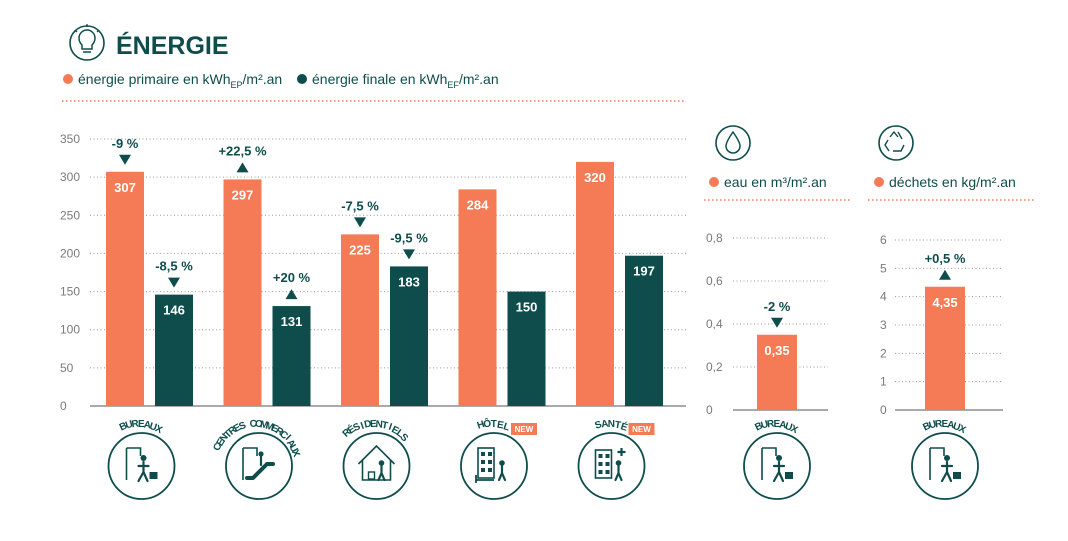 This screenshot has height=541, width=1068. What do you see at coordinates (174, 310) in the screenshot?
I see `bar-value-label: 146` at bounding box center [174, 310].